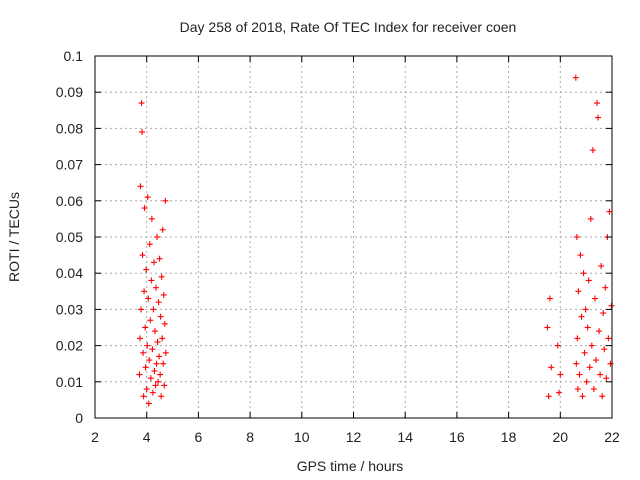  What do you see at coordinates (405, 437) in the screenshot?
I see `x-tick-label: 14` at bounding box center [405, 437].